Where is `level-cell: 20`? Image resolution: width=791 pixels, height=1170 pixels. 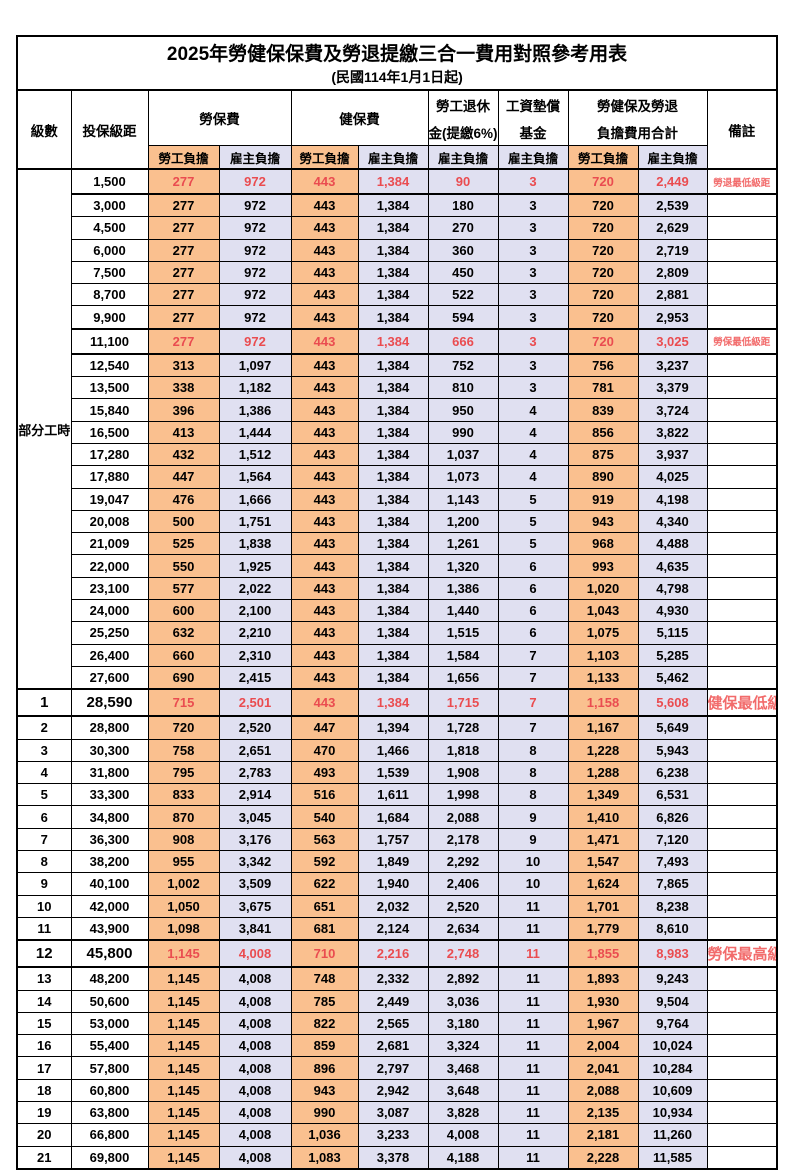 level-cell: 20 is located at coordinates (44, 1135).